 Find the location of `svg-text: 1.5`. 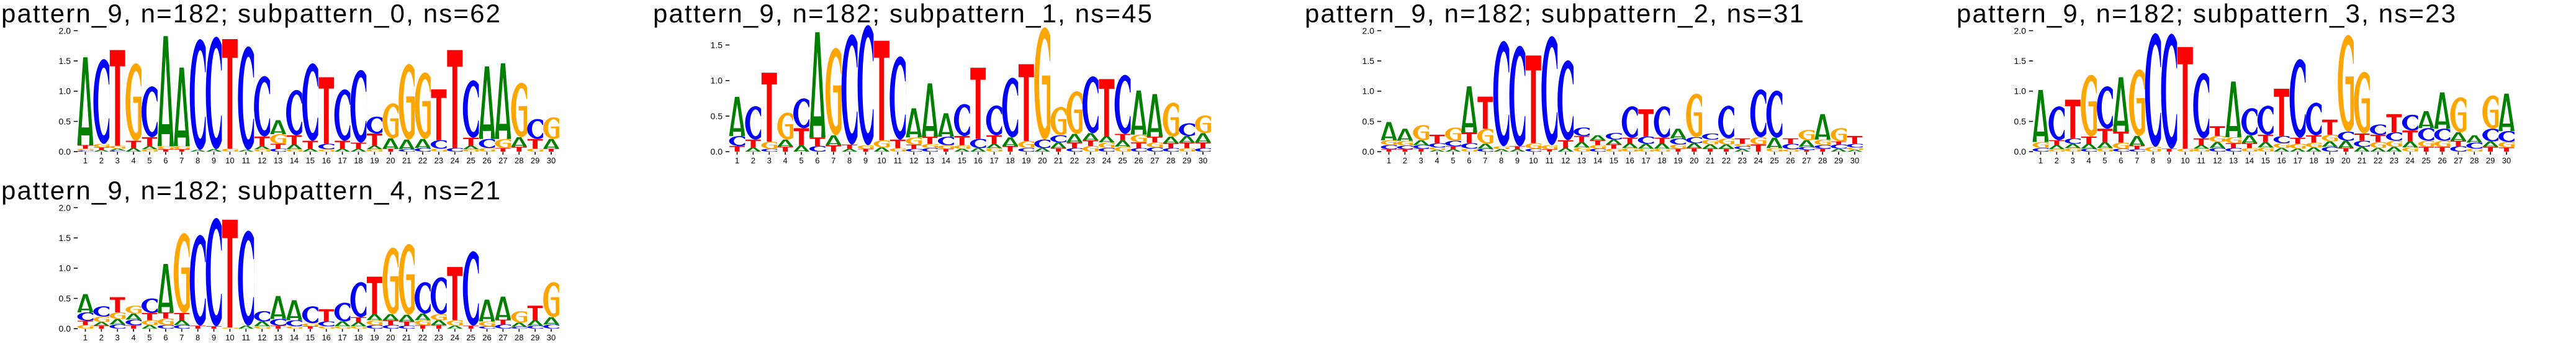

svg-text: 1.5 is located at coordinates (65, 61).